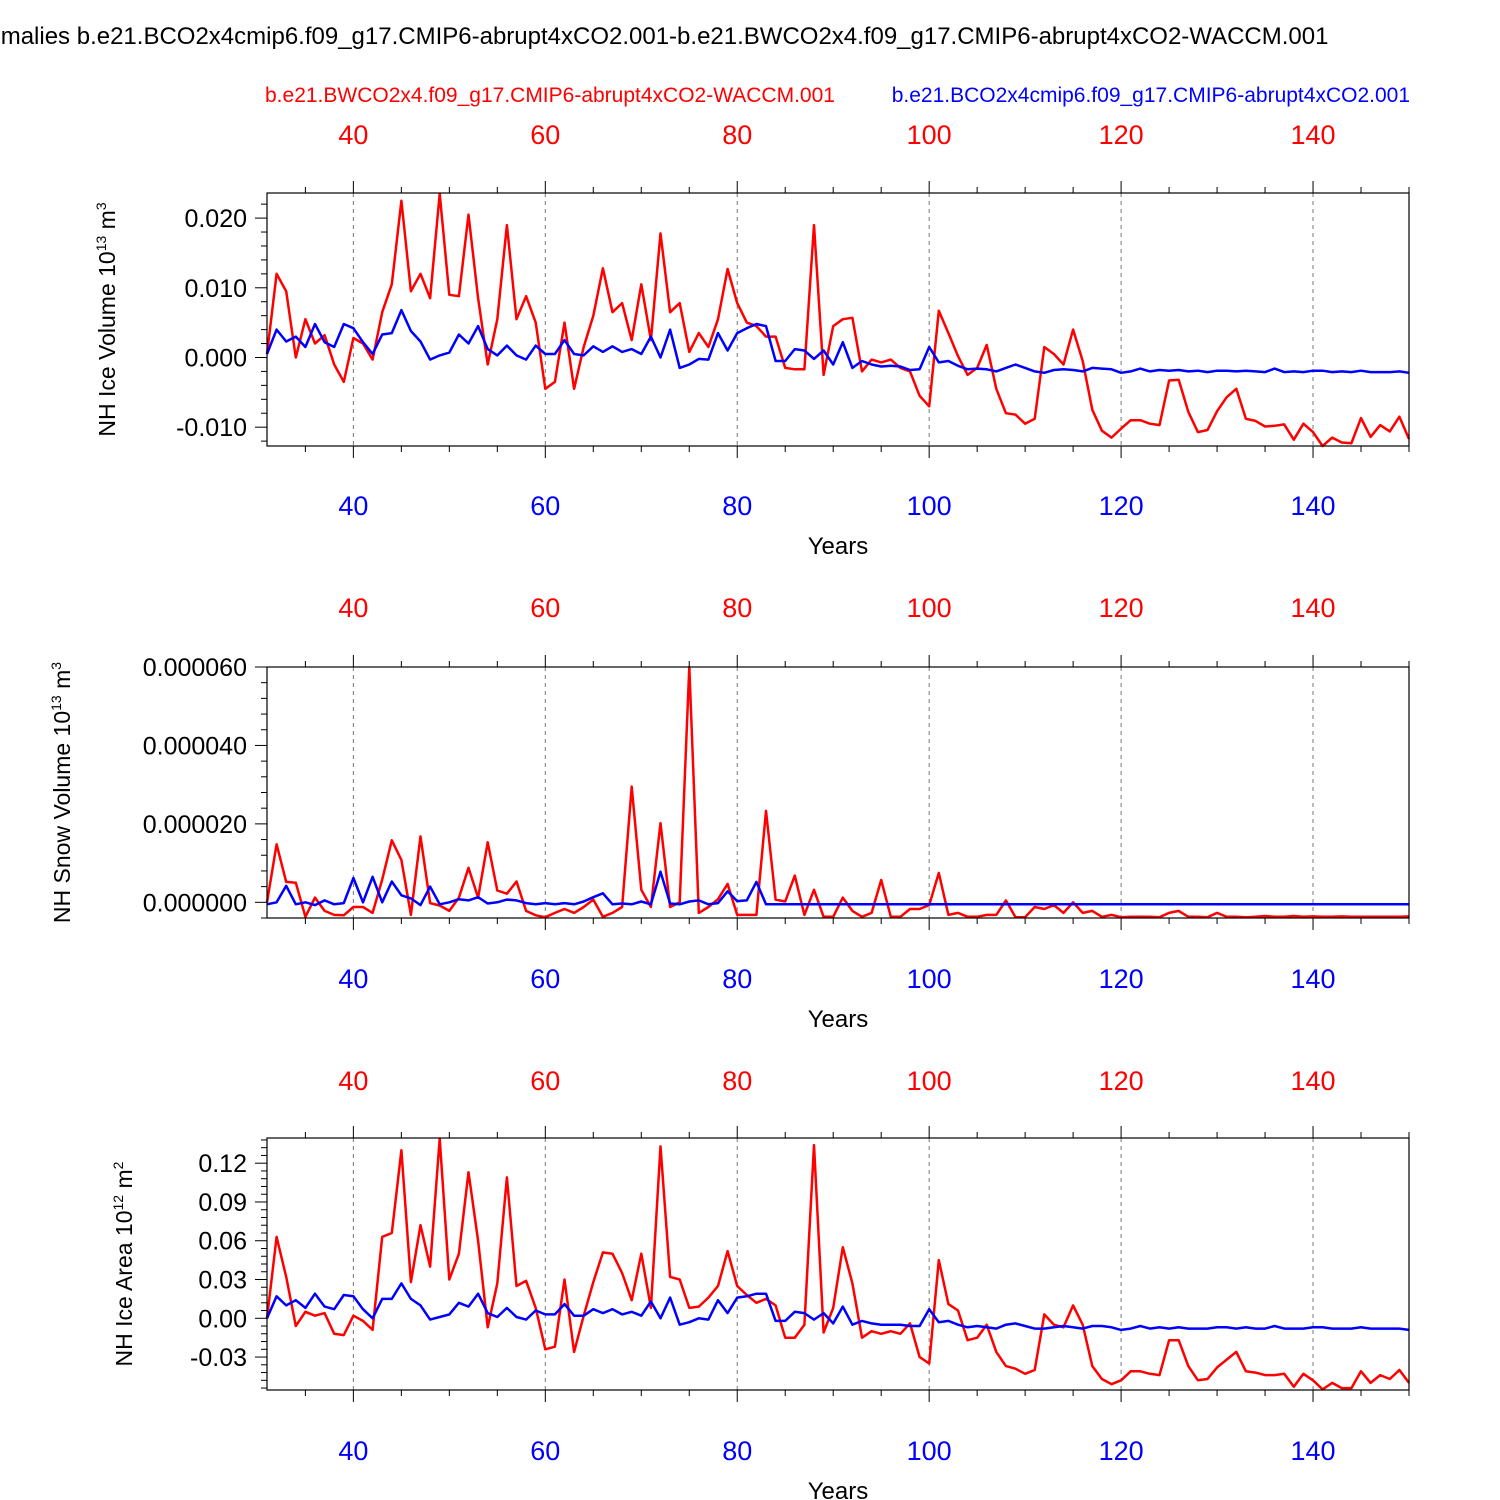 This screenshot has width=1500, height=1500. I want to click on y-axis-label: NH Ice Volume 1013 m3, so click(106, 319).